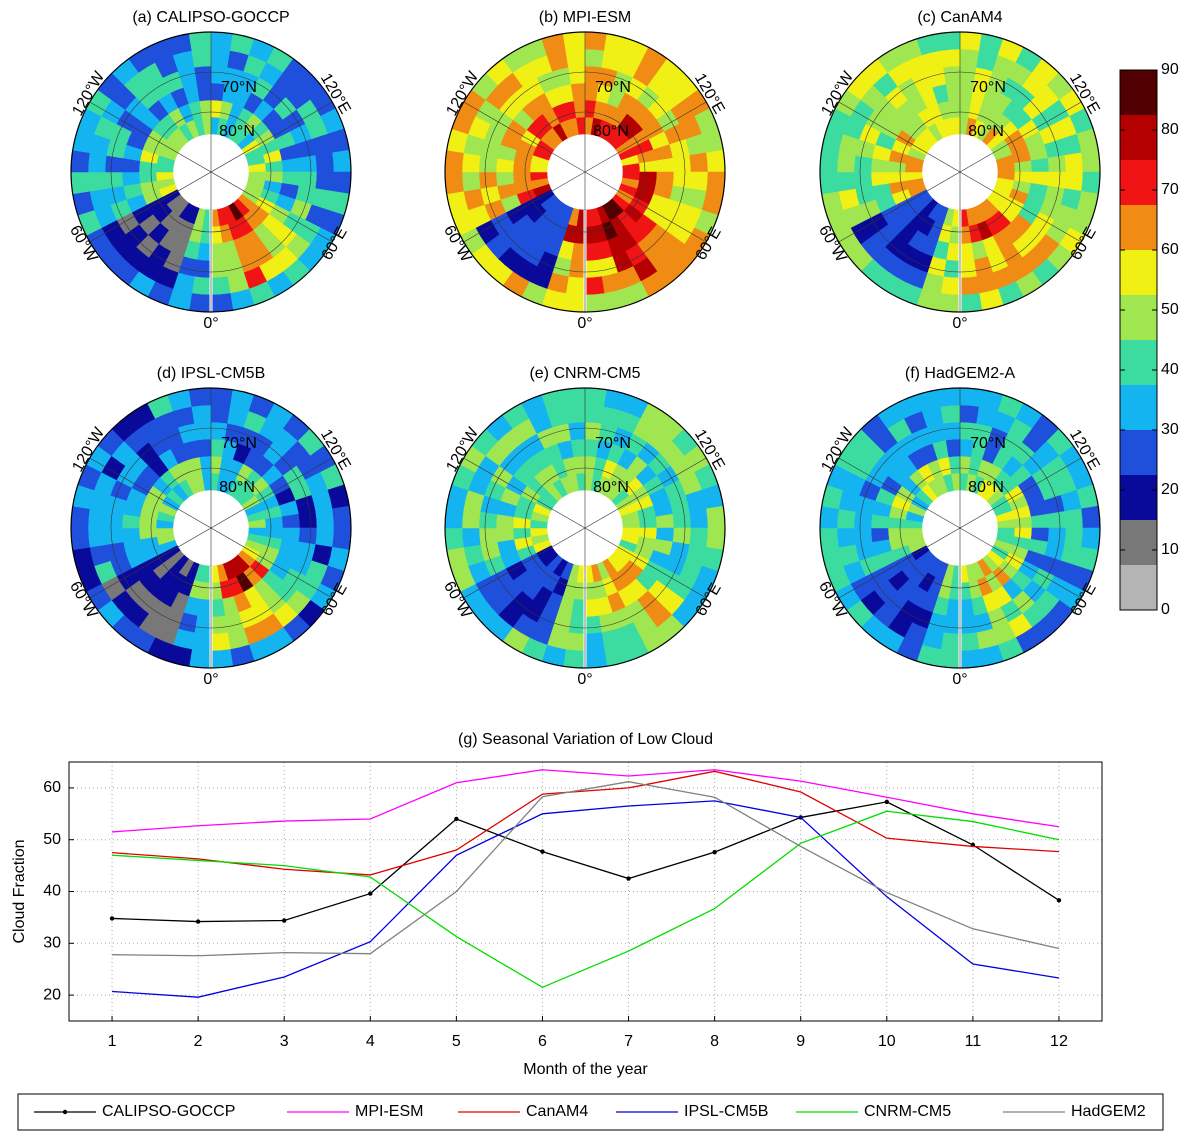  Describe the element at coordinates (585, 172) in the screenshot. I see `meridian` at that location.